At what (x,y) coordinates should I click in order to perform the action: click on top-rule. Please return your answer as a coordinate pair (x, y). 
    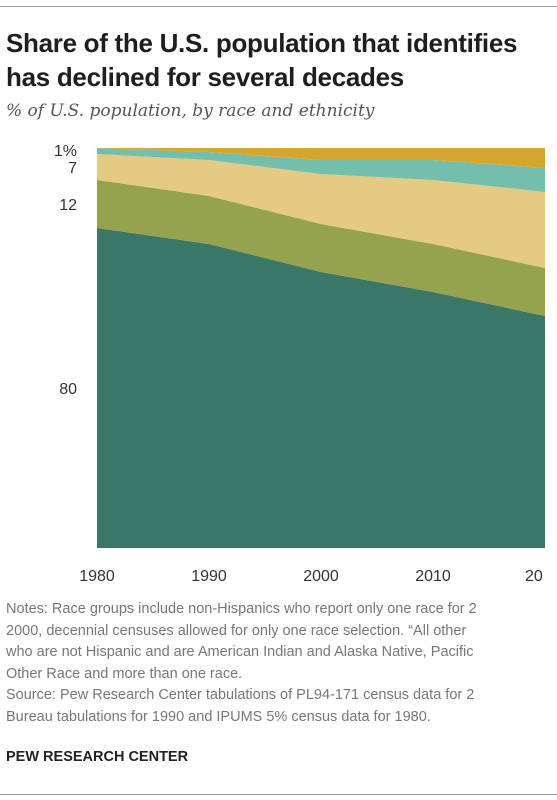
    Looking at the image, I should click on (278, 6).